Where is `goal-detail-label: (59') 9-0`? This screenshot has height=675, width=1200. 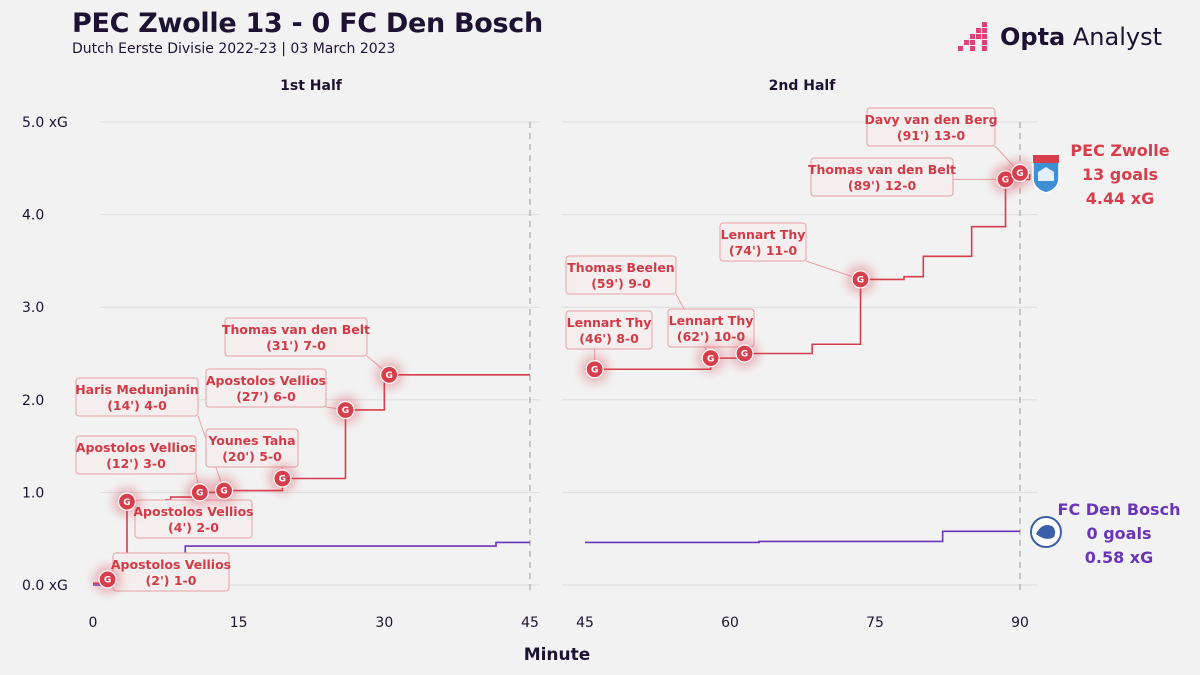 goal-detail-label: (59') 9-0 is located at coordinates (621, 283).